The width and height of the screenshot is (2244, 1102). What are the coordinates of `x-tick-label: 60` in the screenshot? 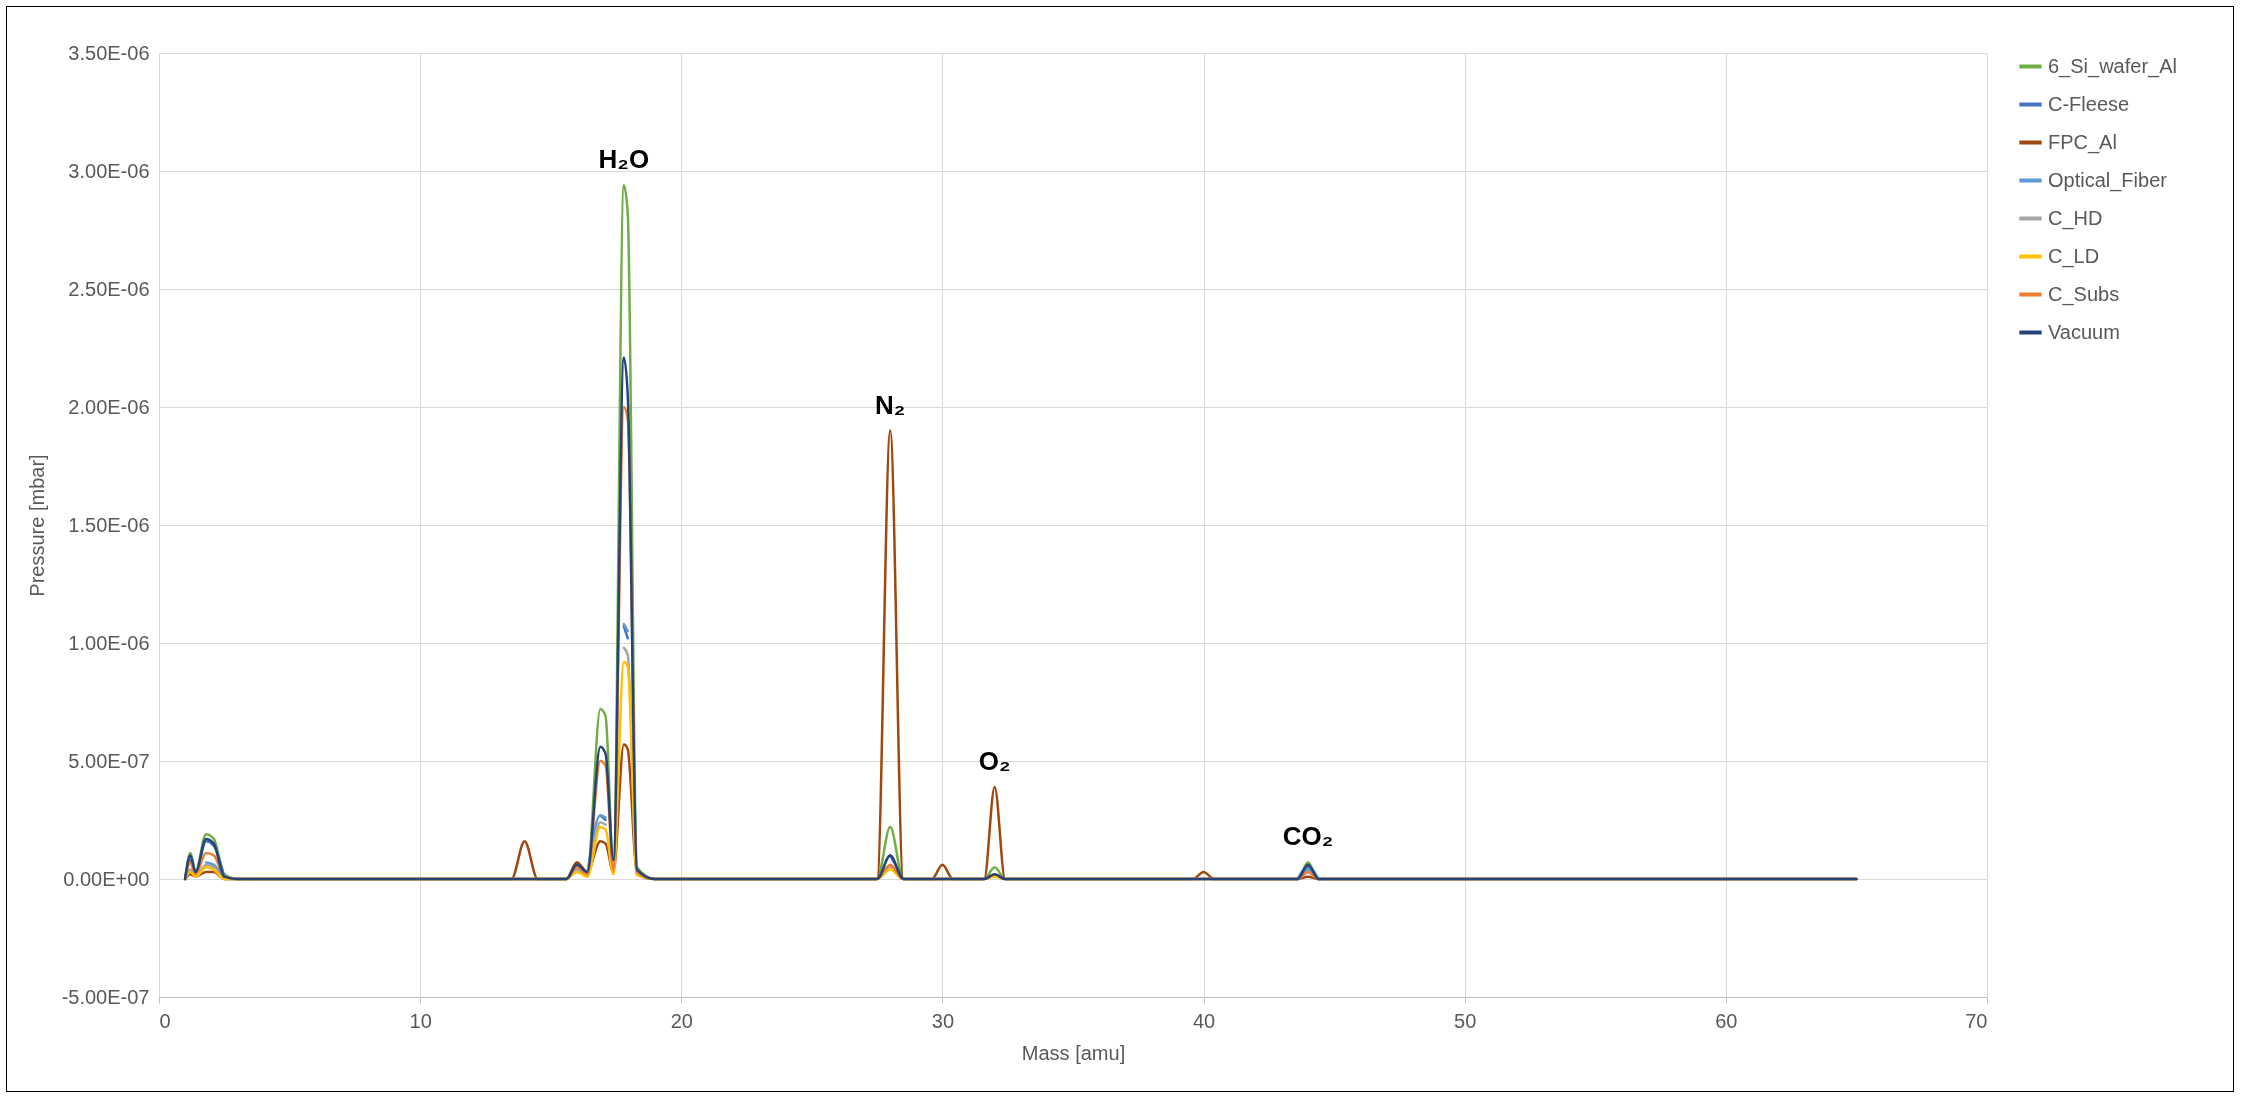 It's located at (1726, 1020).